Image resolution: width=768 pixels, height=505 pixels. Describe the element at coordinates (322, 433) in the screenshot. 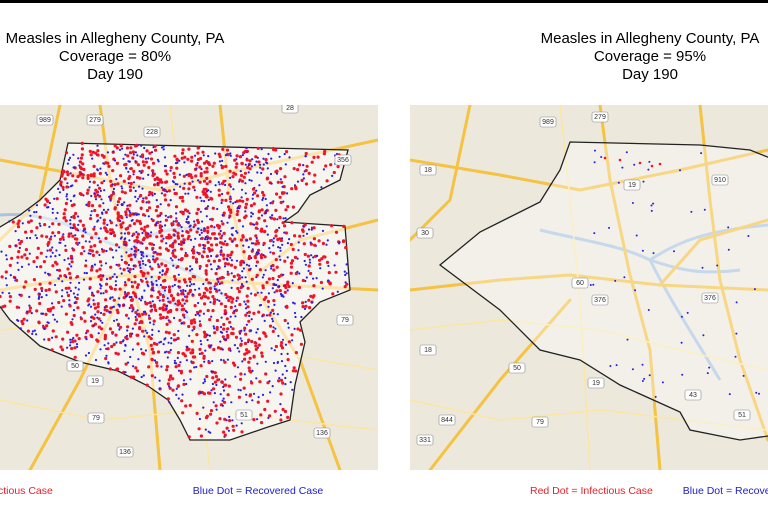

I see `road-shield` at that location.